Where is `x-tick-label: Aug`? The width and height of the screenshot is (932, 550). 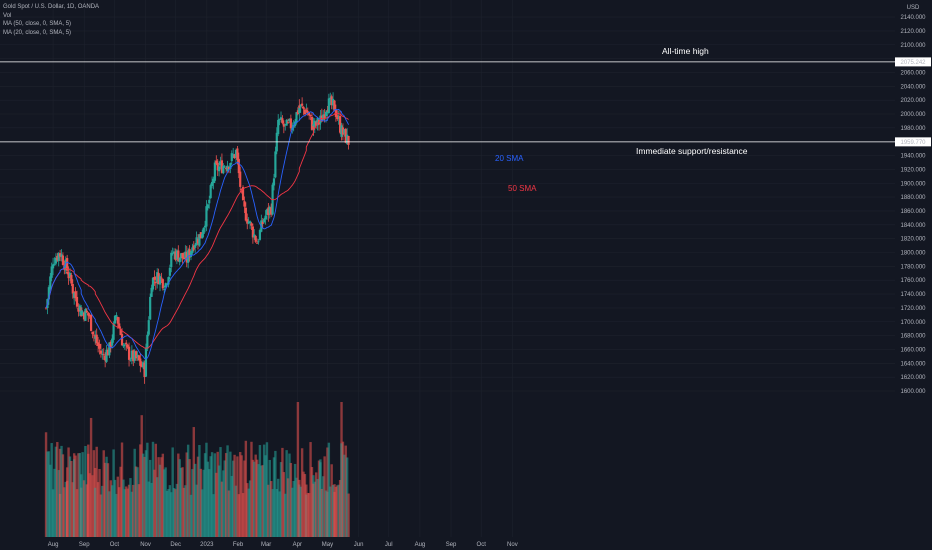
x-tick-label: Aug is located at coordinates (420, 545).